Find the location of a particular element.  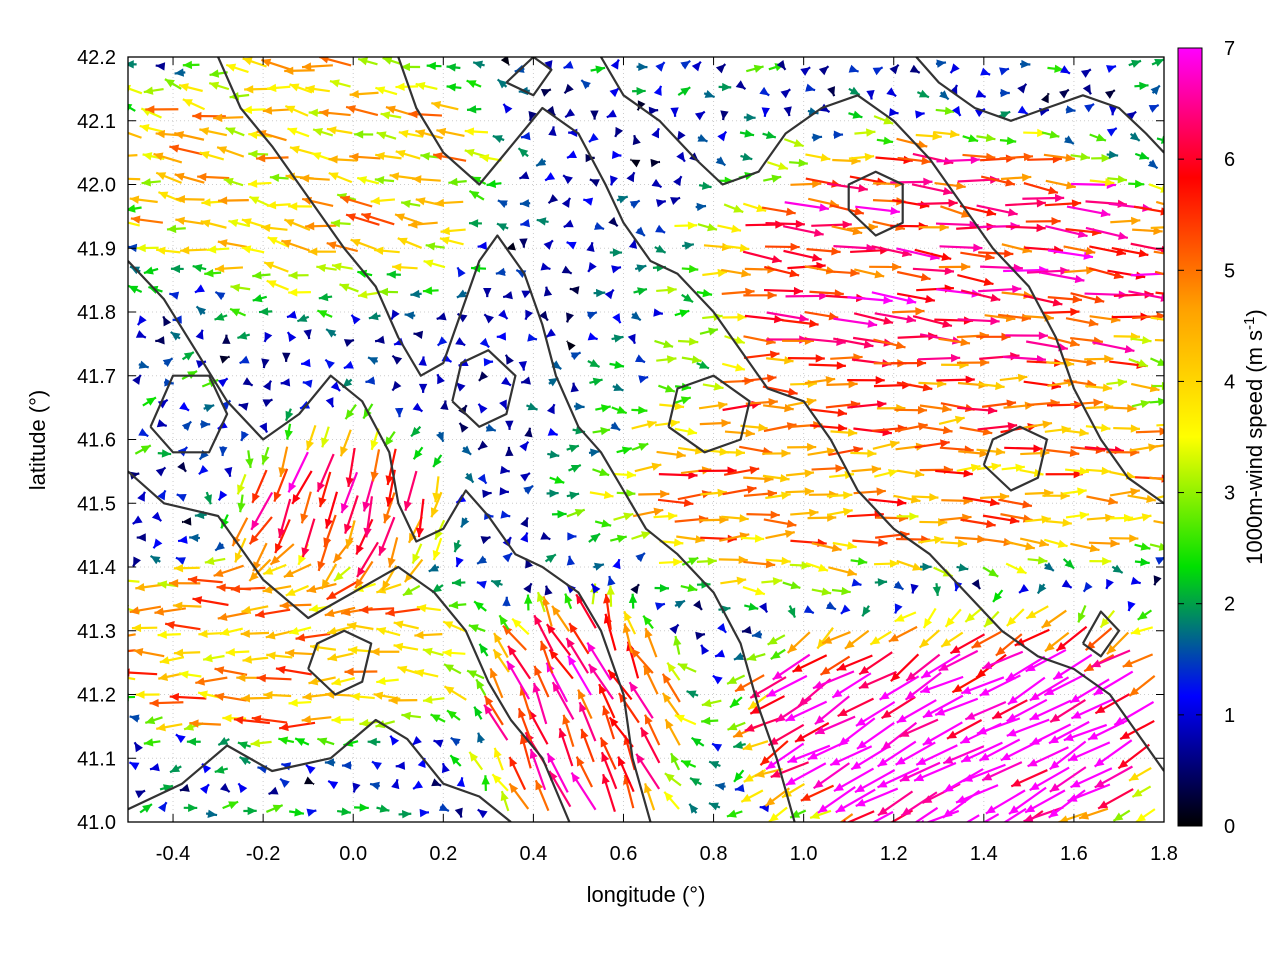

x-tick-label: 1.6 is located at coordinates (1074, 854).